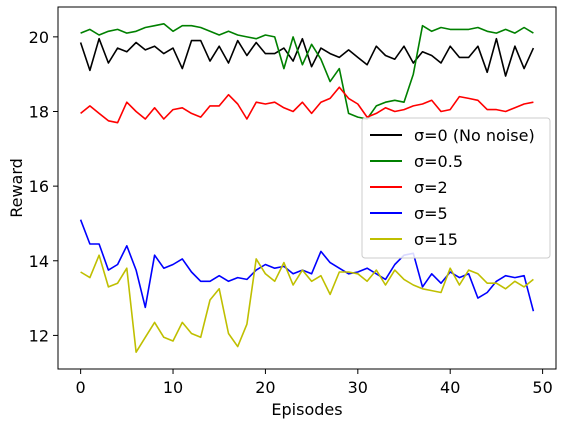 The image size is (563, 426). What do you see at coordinates (306, 409) in the screenshot?
I see `x-axis-label: Episodes` at bounding box center [306, 409].